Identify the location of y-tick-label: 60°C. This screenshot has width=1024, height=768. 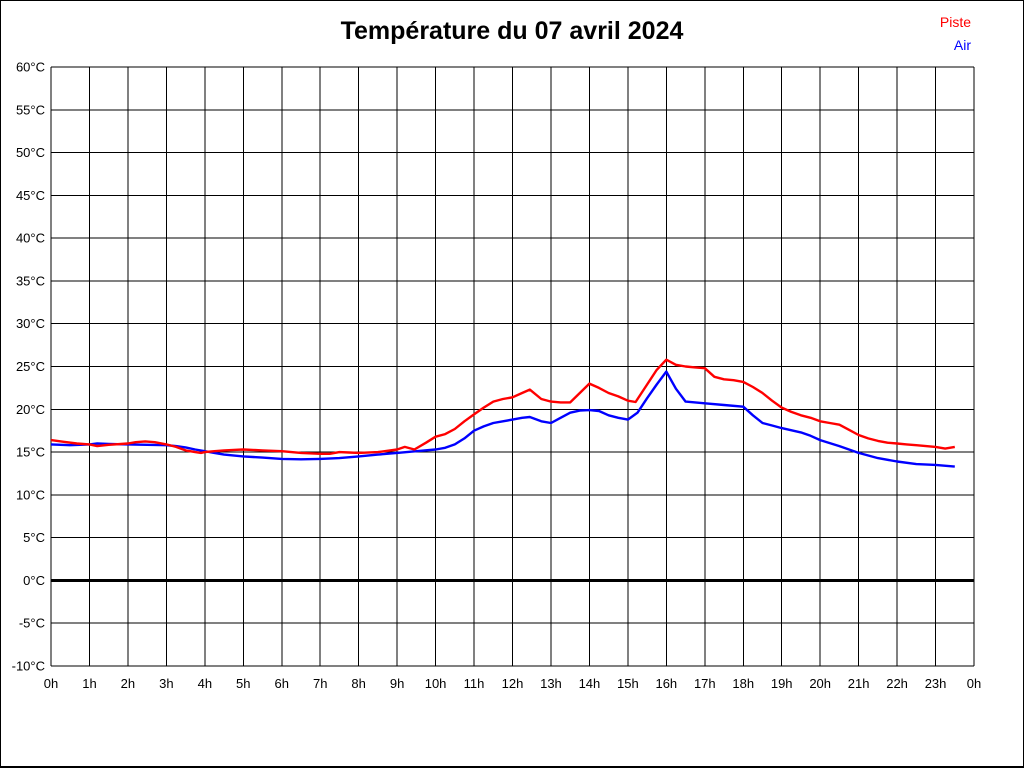
(30, 67).